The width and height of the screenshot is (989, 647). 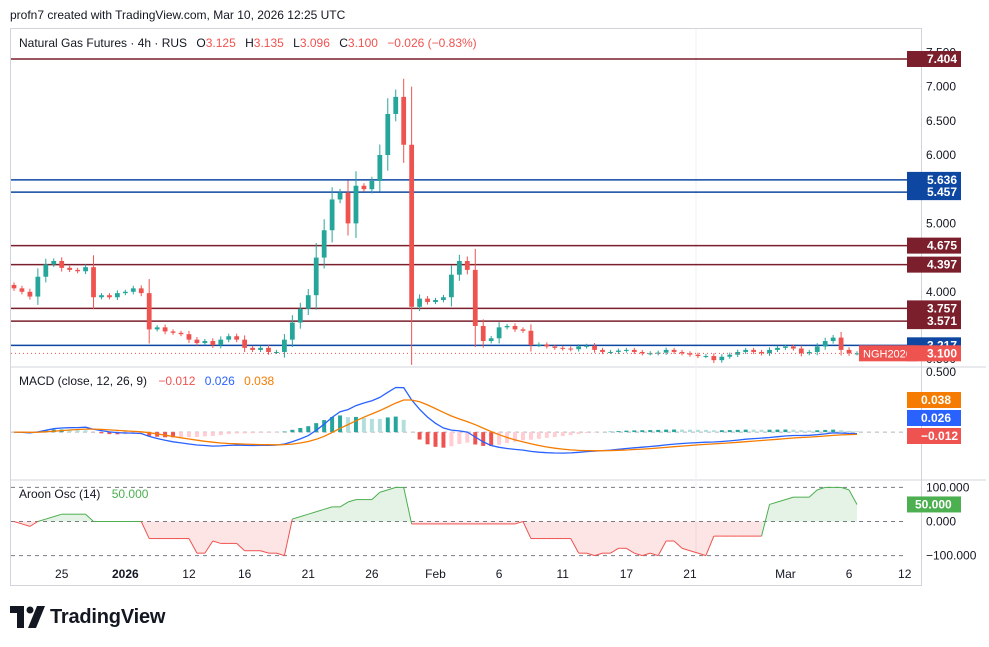 I want to click on aroon-value-text: 50.000, so click(x=933, y=504).